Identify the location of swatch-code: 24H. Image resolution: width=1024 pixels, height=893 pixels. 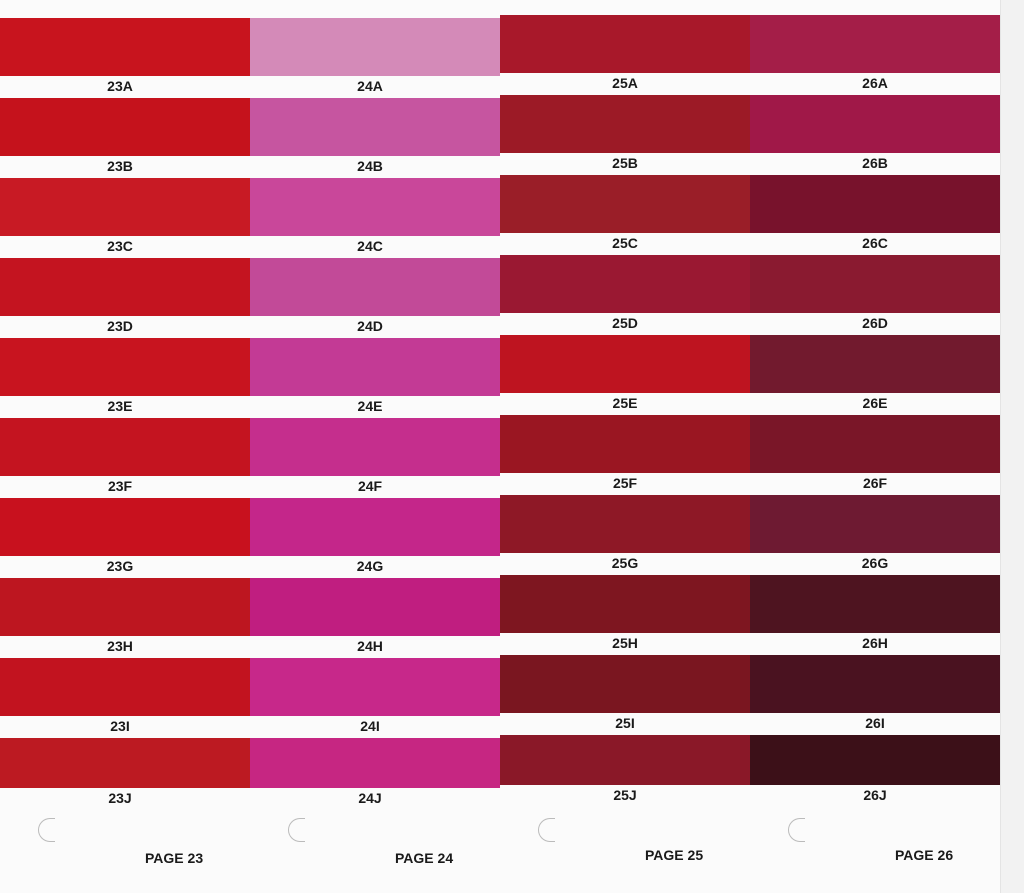
(370, 646).